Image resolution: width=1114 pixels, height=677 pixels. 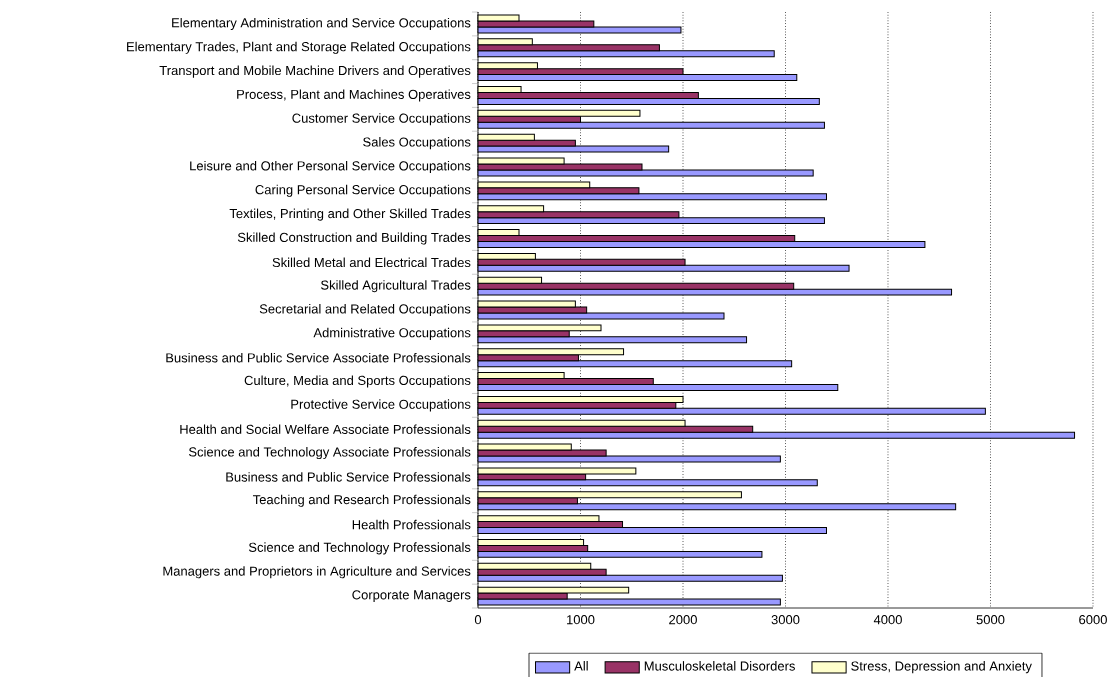 What do you see at coordinates (581, 620) in the screenshot?
I see `x-tick-label: 1000` at bounding box center [581, 620].